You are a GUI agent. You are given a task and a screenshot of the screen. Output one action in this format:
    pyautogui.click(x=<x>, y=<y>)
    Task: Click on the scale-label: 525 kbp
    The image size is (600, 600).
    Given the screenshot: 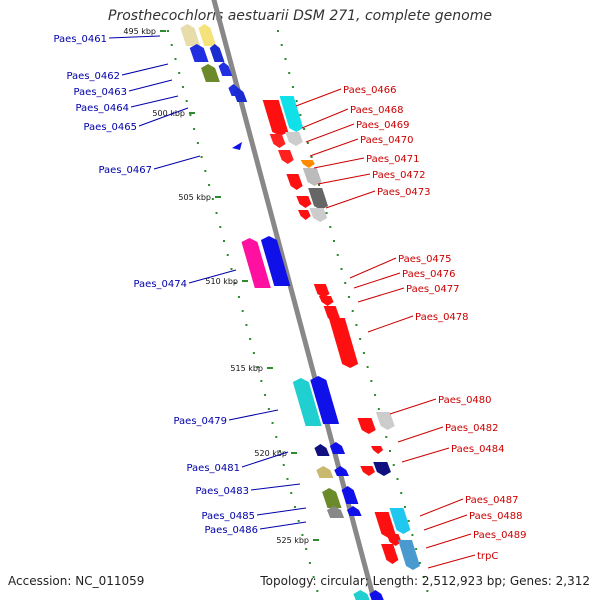 What is the action you would take?
    pyautogui.click(x=292, y=540)
    